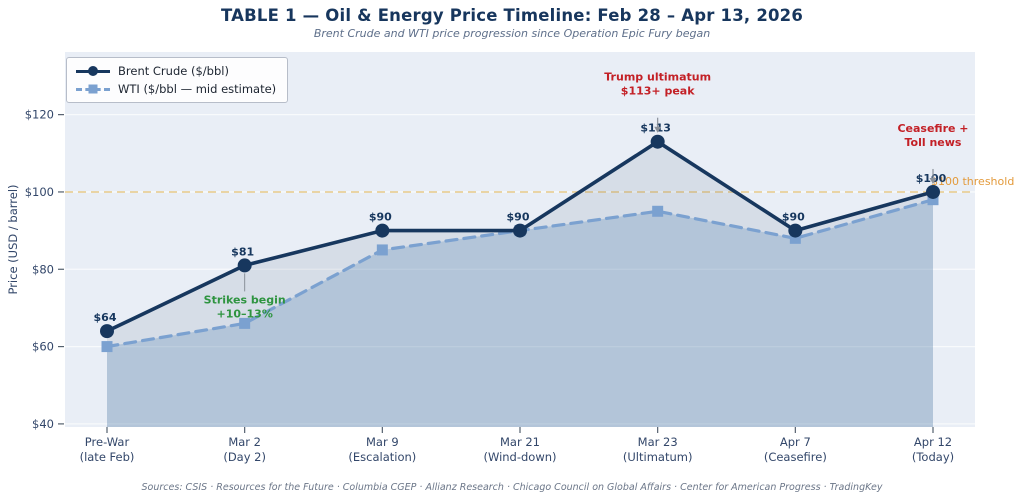 This screenshot has height=503, width=1024. I want to click on x-tick-sublabel: (Day 2), so click(244, 457).